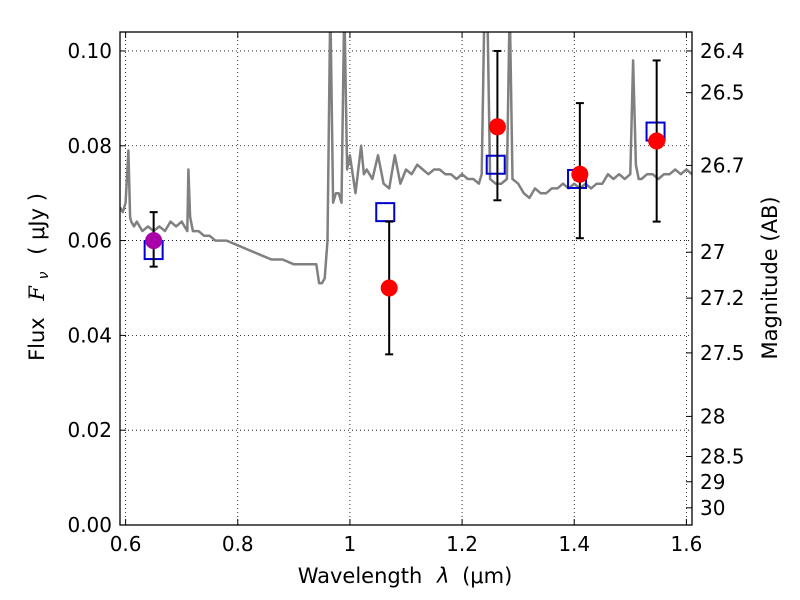  What do you see at coordinates (712, 416) in the screenshot?
I see `mag-tick-label-6: 28` at bounding box center [712, 416].